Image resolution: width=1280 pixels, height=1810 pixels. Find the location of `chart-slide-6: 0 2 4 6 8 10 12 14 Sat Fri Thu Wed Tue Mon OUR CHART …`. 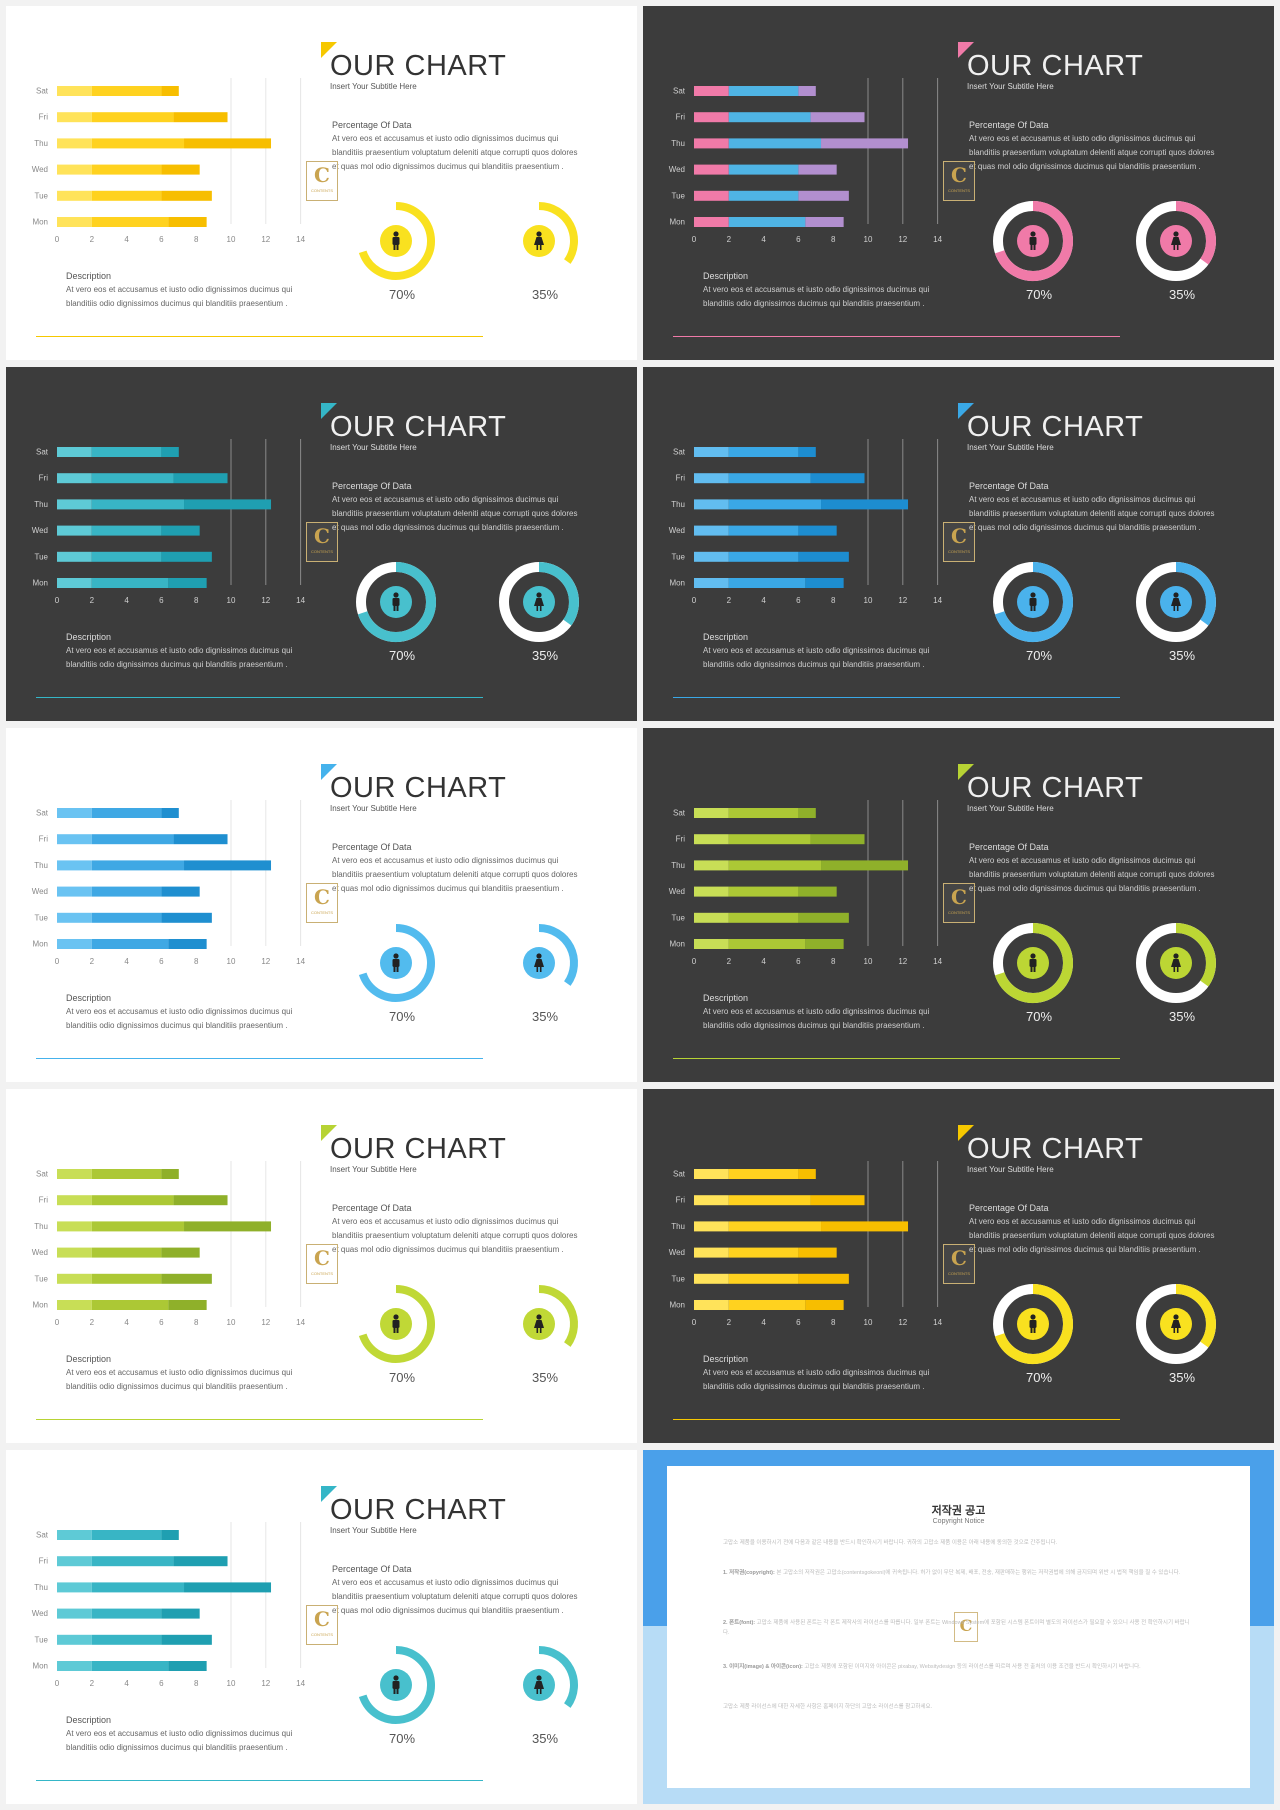

chart-slide-6: 0 2 4 6 8 10 12 14 Sat Fri Thu Wed Tue Mon OUR CHART … is located at coordinates (958, 905).